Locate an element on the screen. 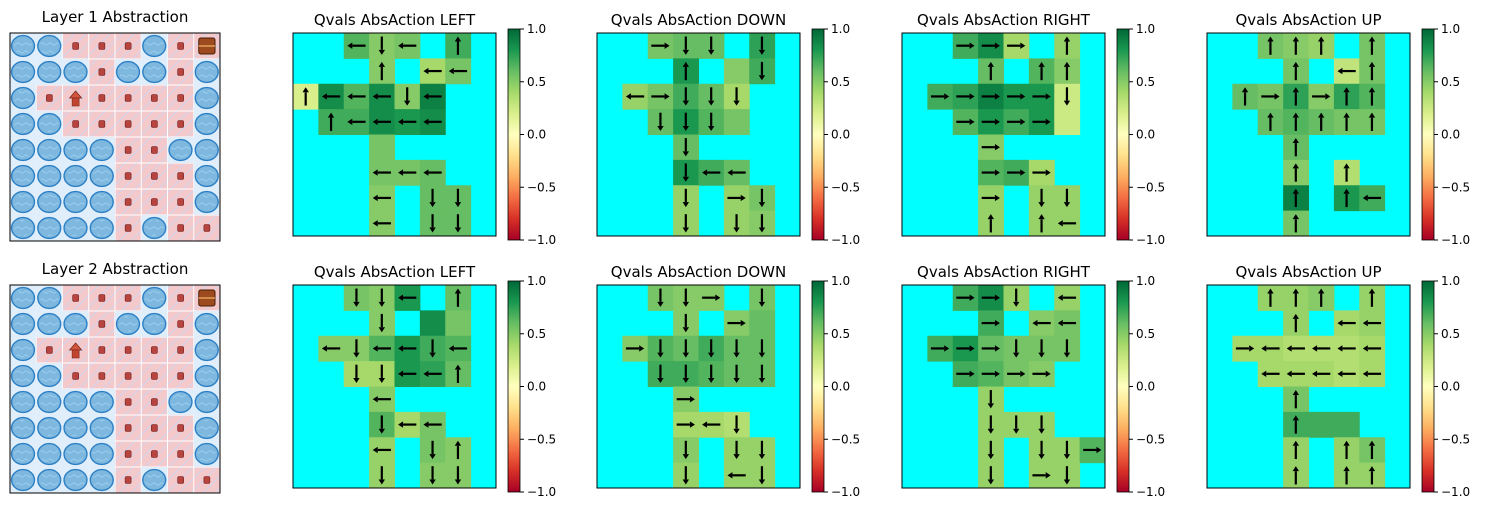 The image size is (1486, 510). heatmap-cell-r5-c4 is located at coordinates (1321, 424).